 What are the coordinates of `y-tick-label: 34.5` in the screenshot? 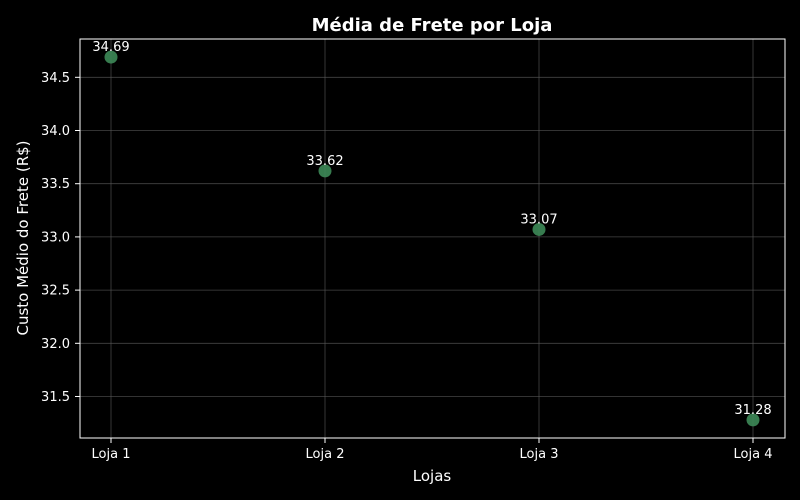 It's located at (55, 78).